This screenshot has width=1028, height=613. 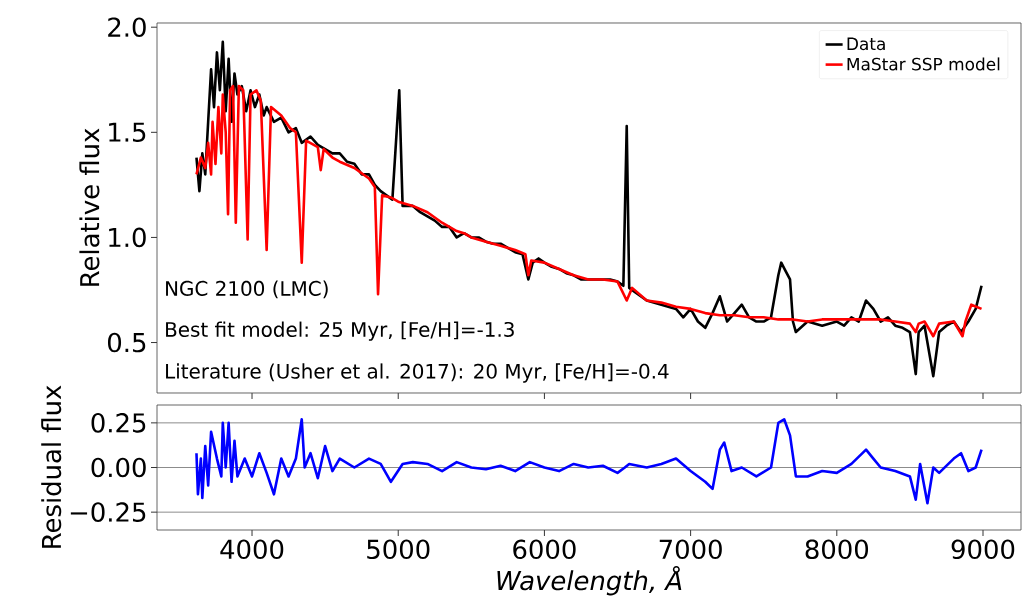 I want to click on y-tick-label: 0.00, so click(x=118, y=467).